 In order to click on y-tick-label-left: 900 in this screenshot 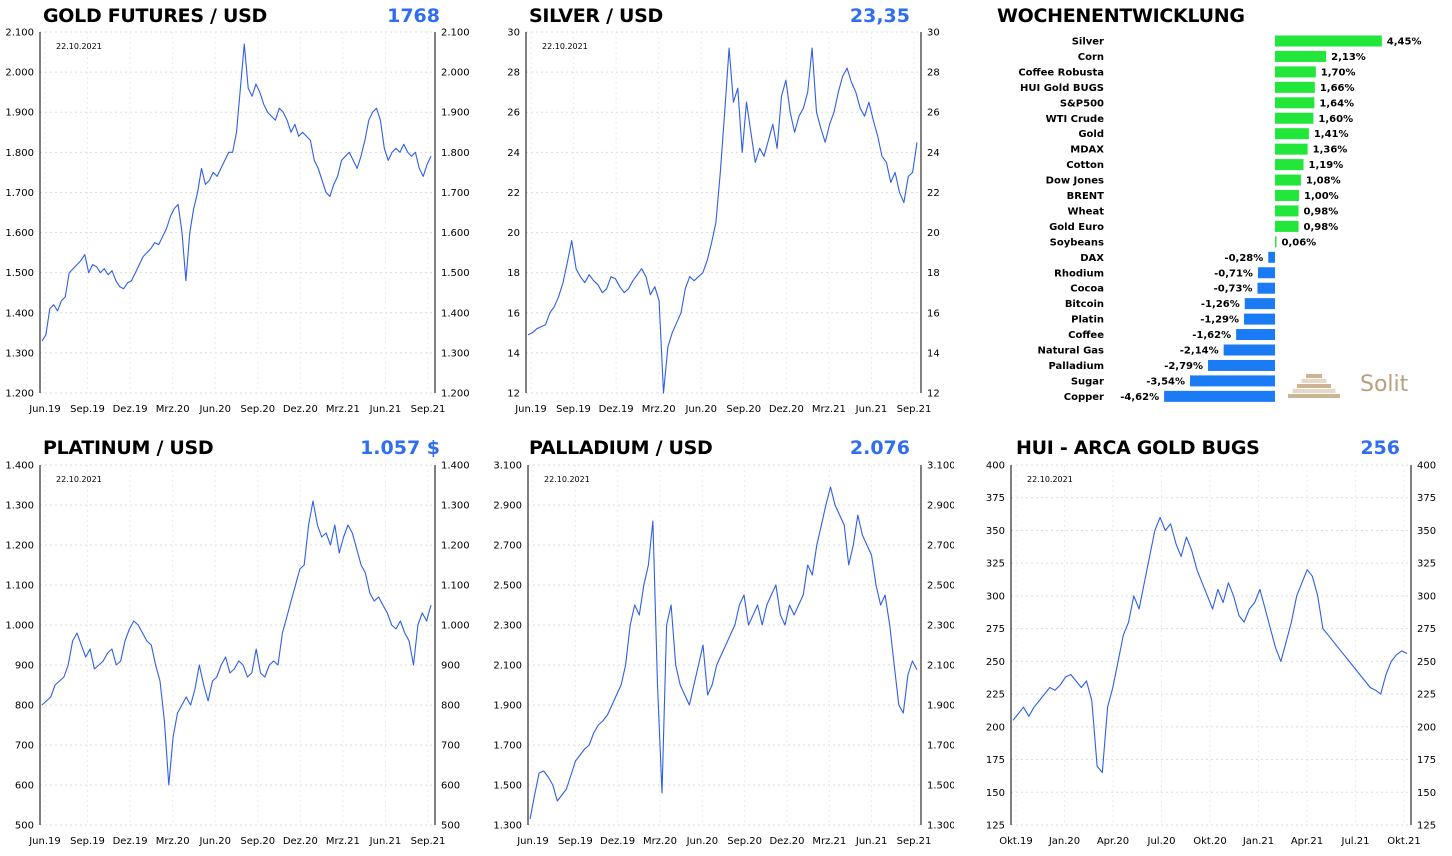, I will do `click(24, 666)`.